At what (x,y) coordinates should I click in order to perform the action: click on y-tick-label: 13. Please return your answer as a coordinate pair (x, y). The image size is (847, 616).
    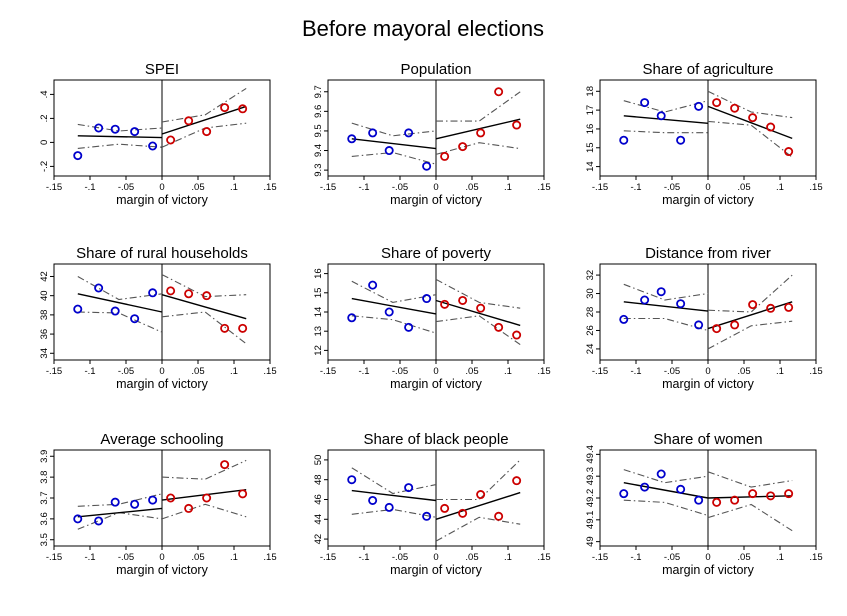
    Looking at the image, I should click on (318, 331).